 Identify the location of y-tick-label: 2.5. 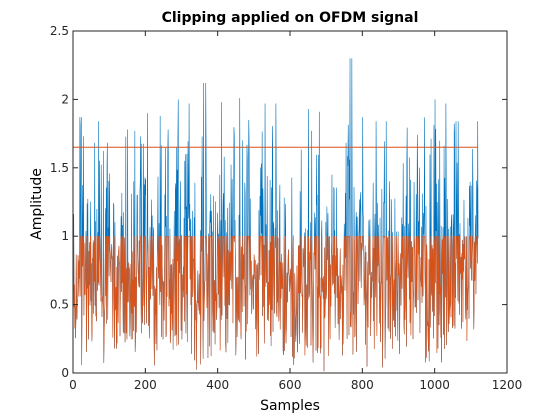
(59, 31).